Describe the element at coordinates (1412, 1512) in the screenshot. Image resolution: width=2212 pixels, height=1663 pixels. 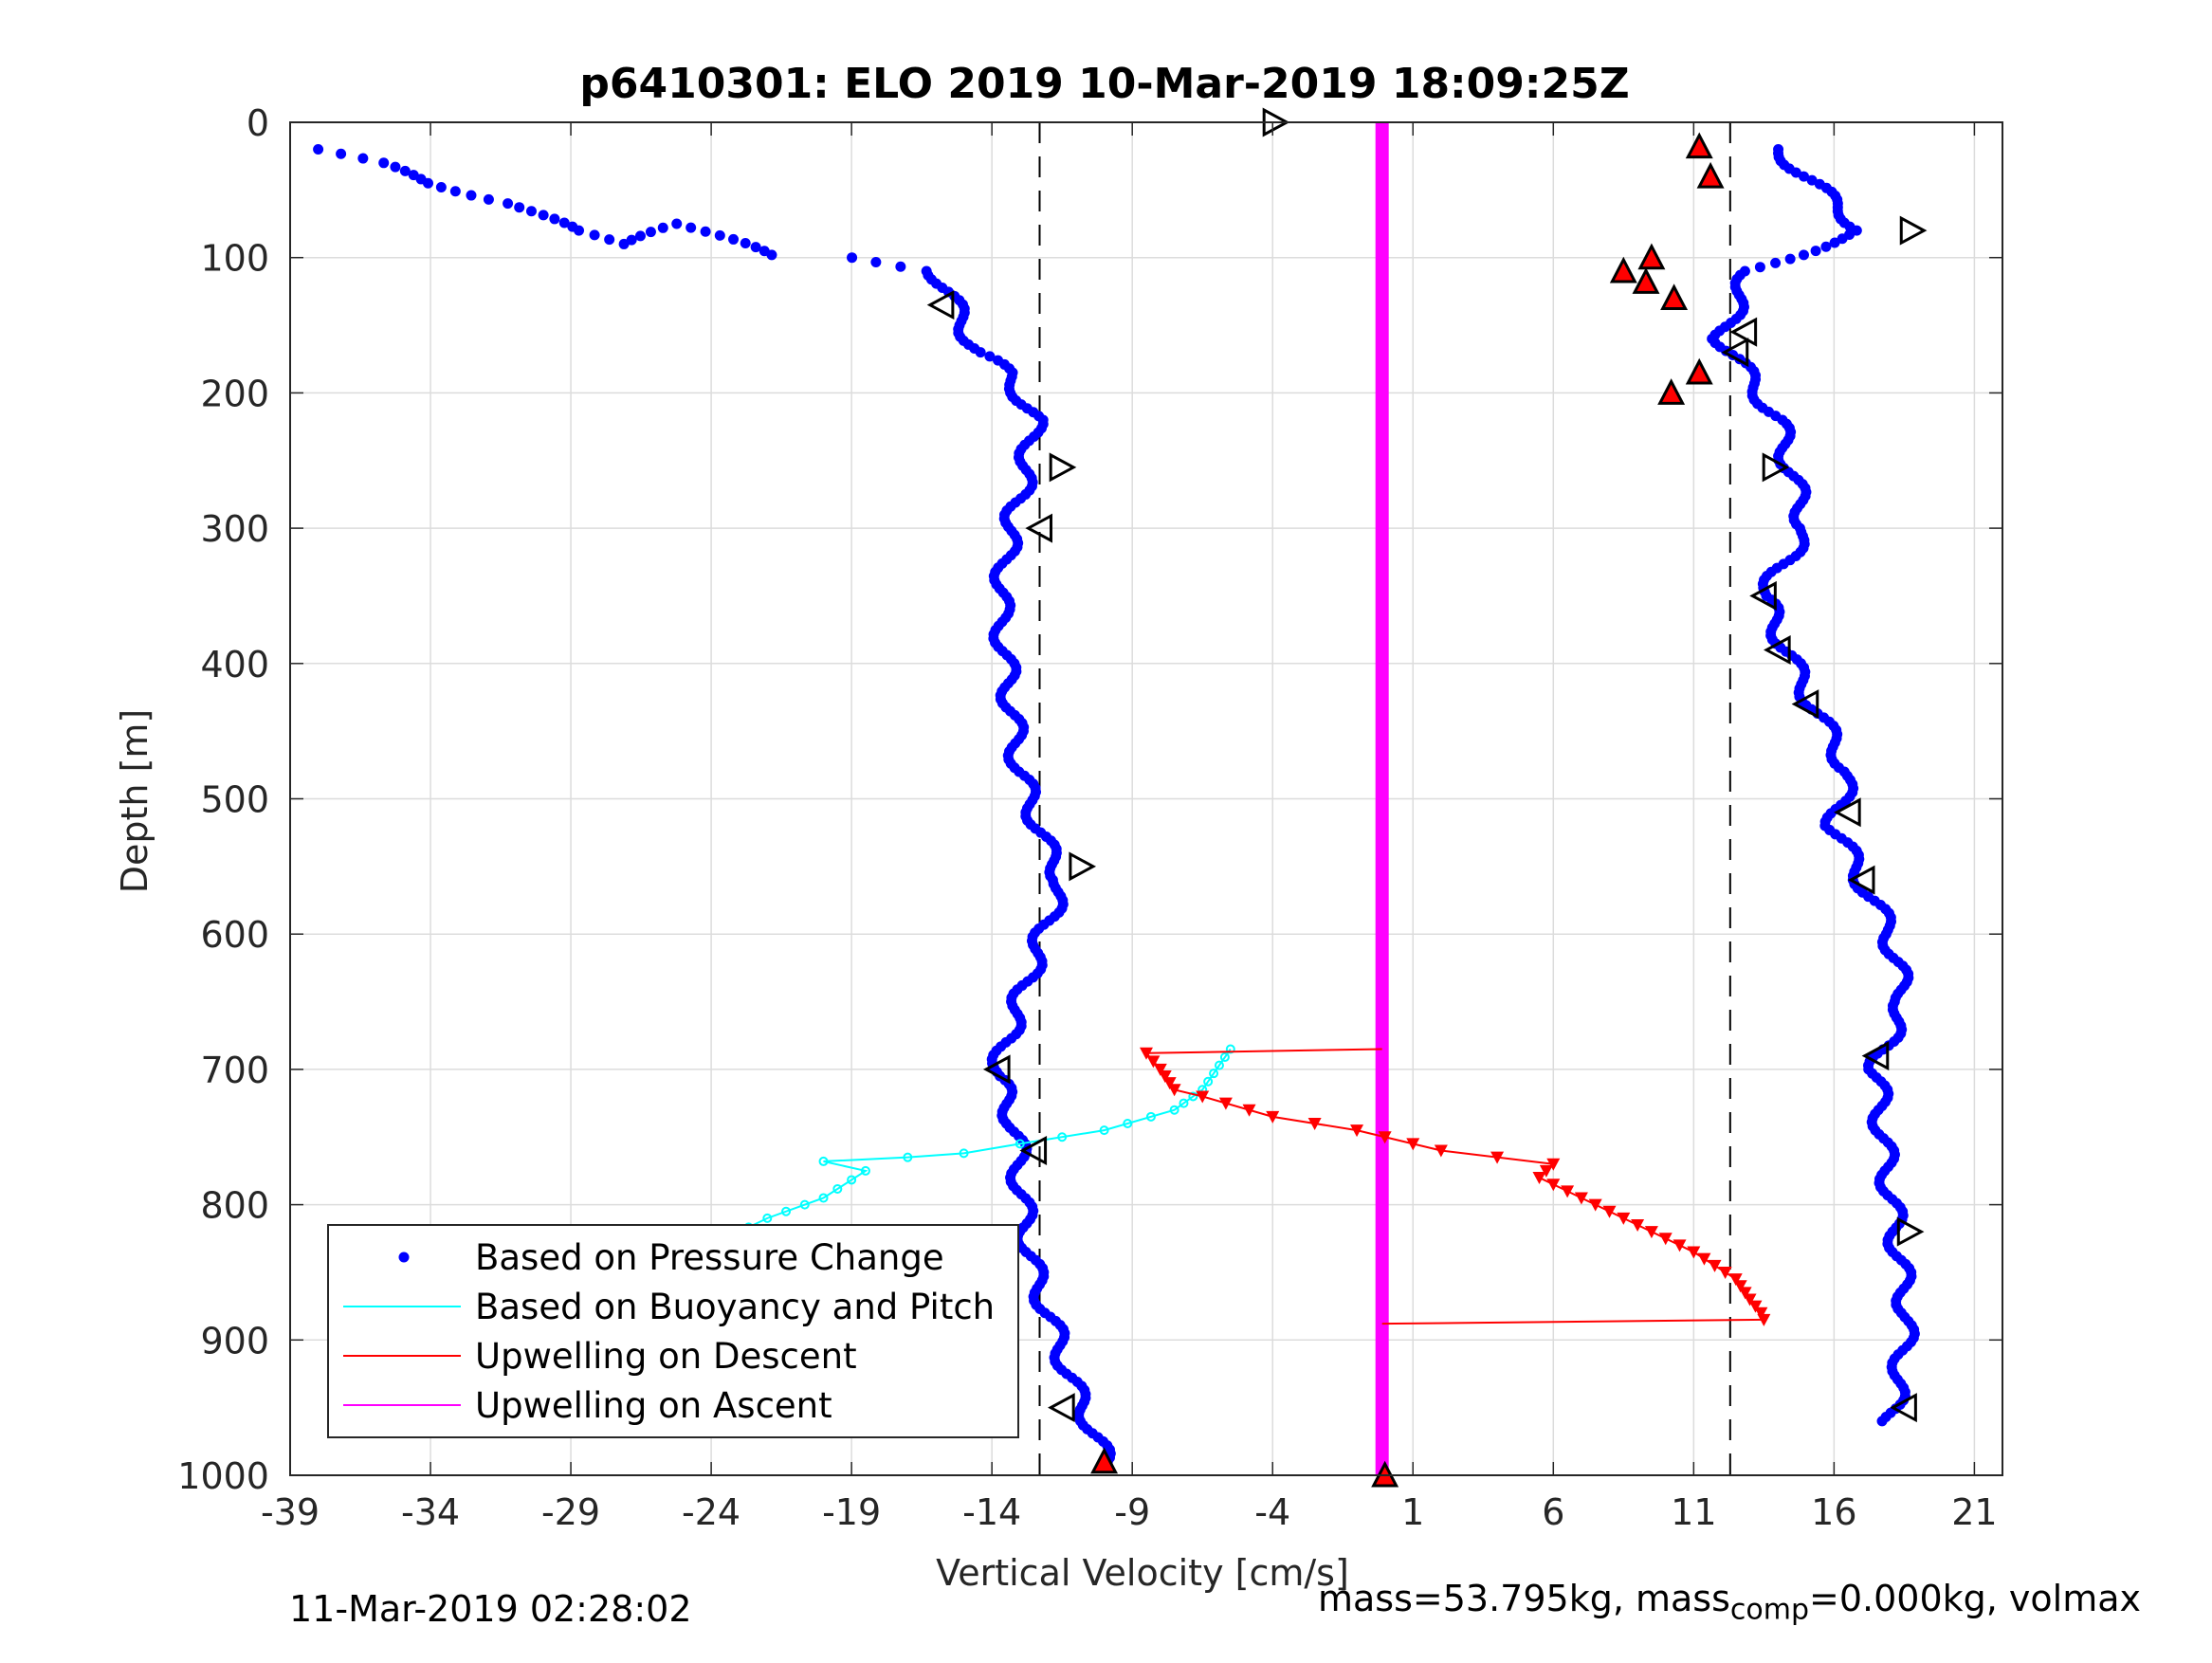
I see `x-tick-label: 1` at that location.